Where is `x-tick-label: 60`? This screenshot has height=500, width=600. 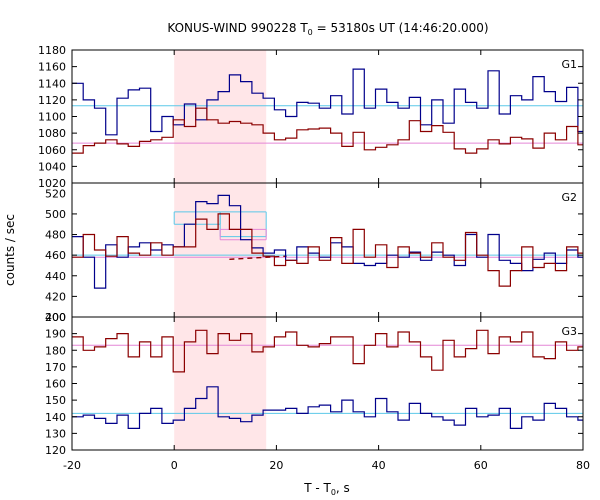 x-tick-label: 60 is located at coordinates (481, 465).